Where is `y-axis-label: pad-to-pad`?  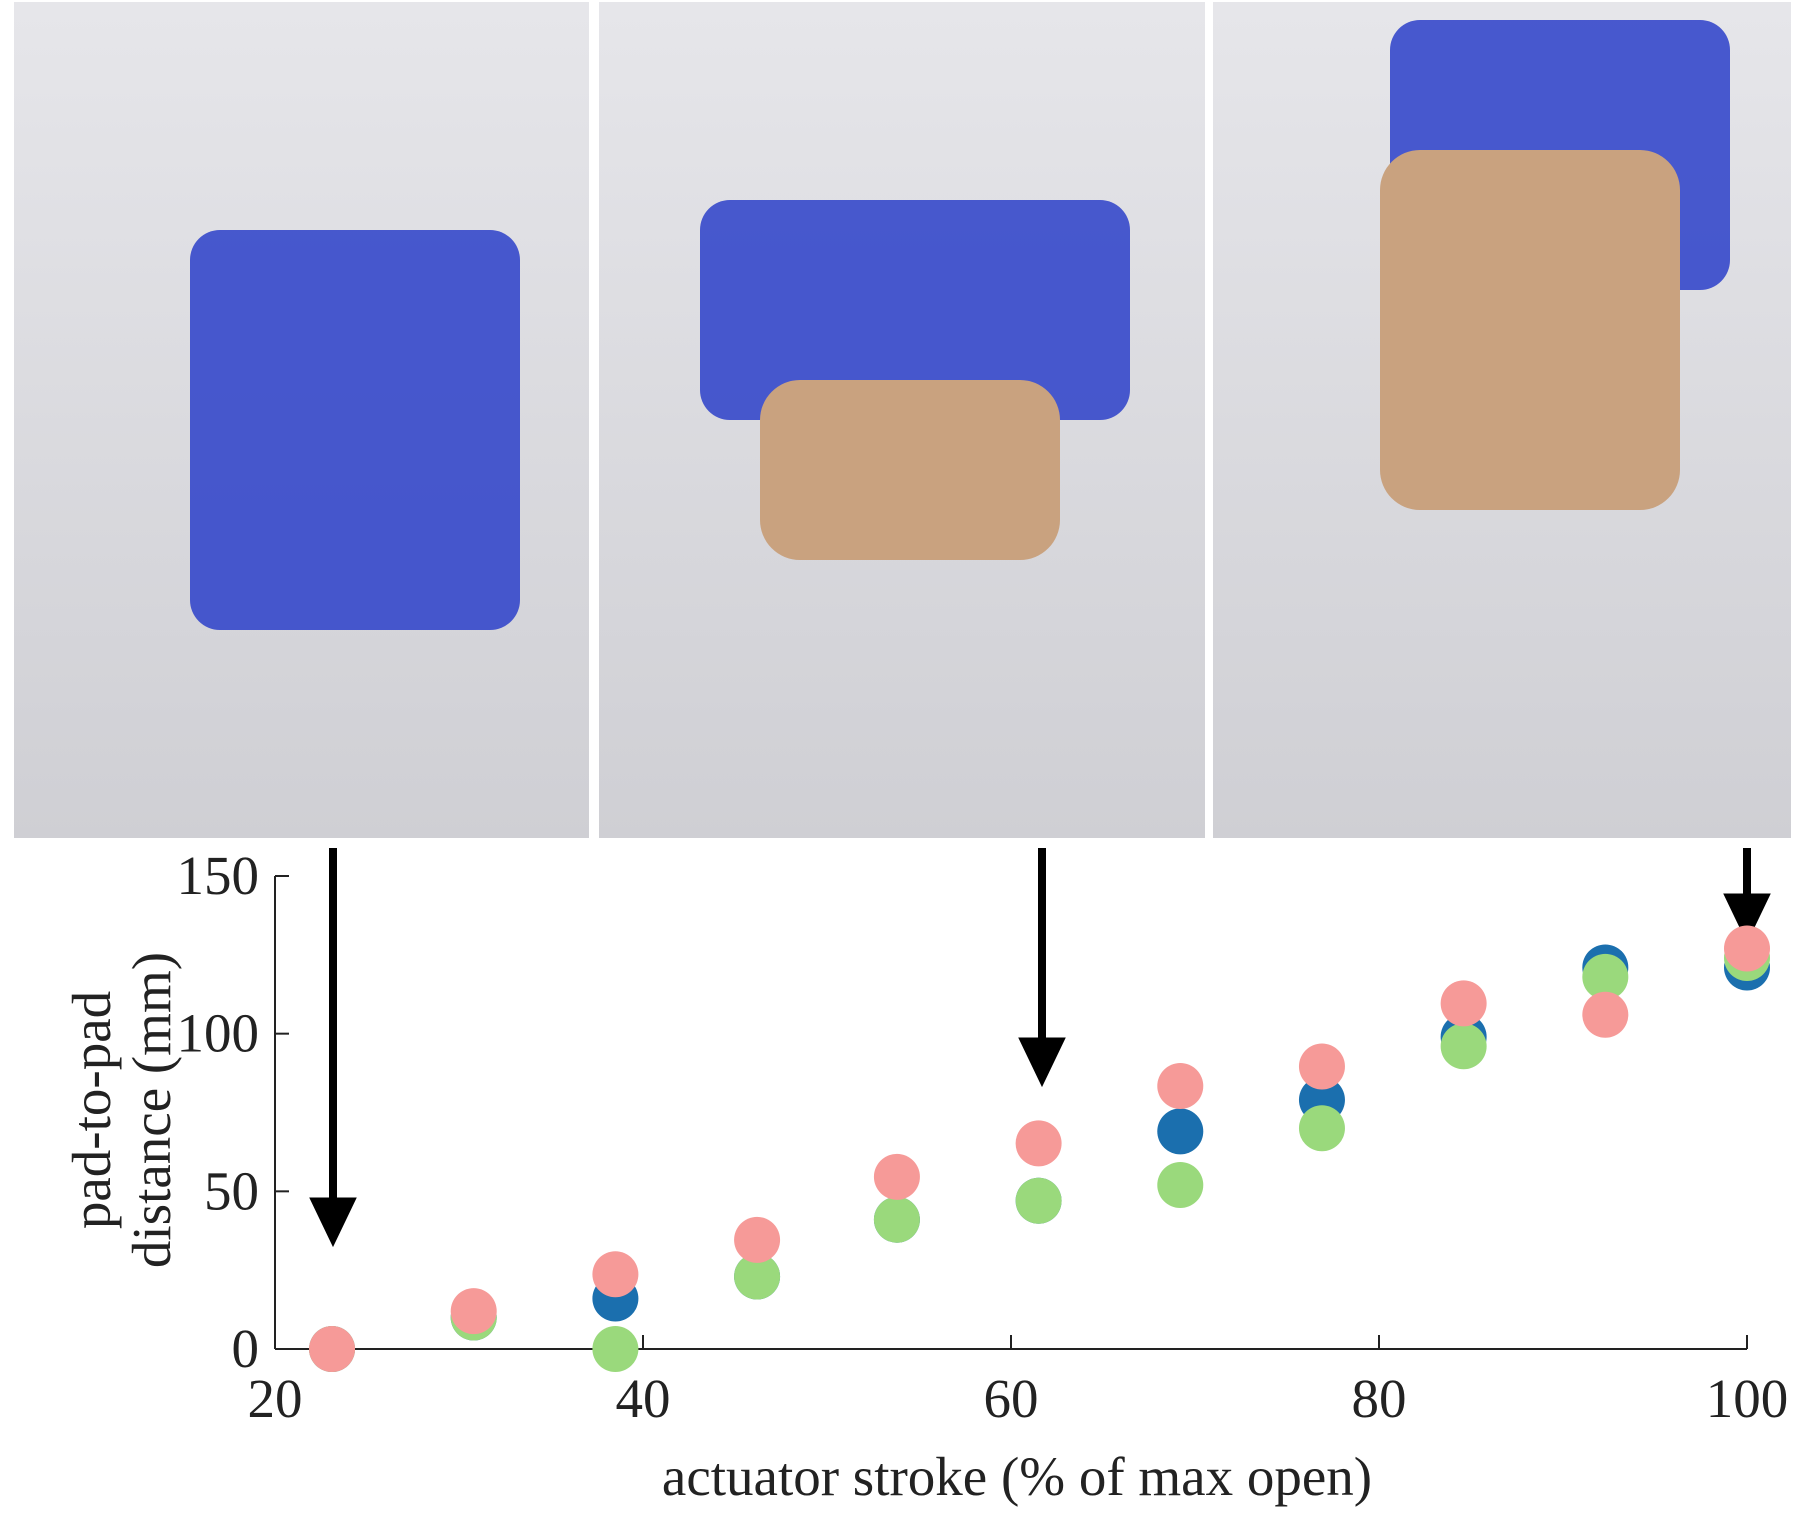
y-axis-label: pad-to-pad is located at coordinates (91, 1110).